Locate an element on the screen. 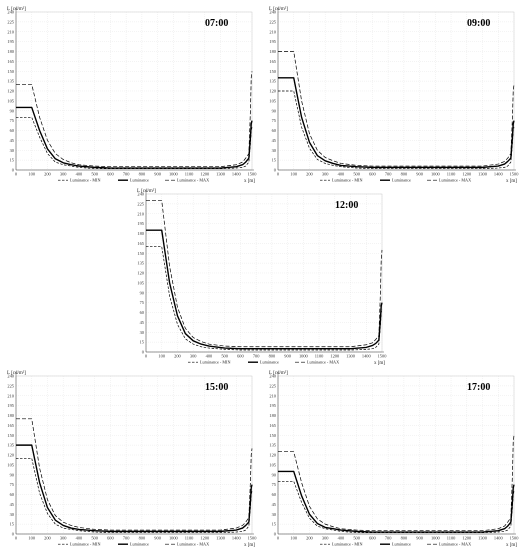  x-tick-label: 500 is located at coordinates (224, 356).